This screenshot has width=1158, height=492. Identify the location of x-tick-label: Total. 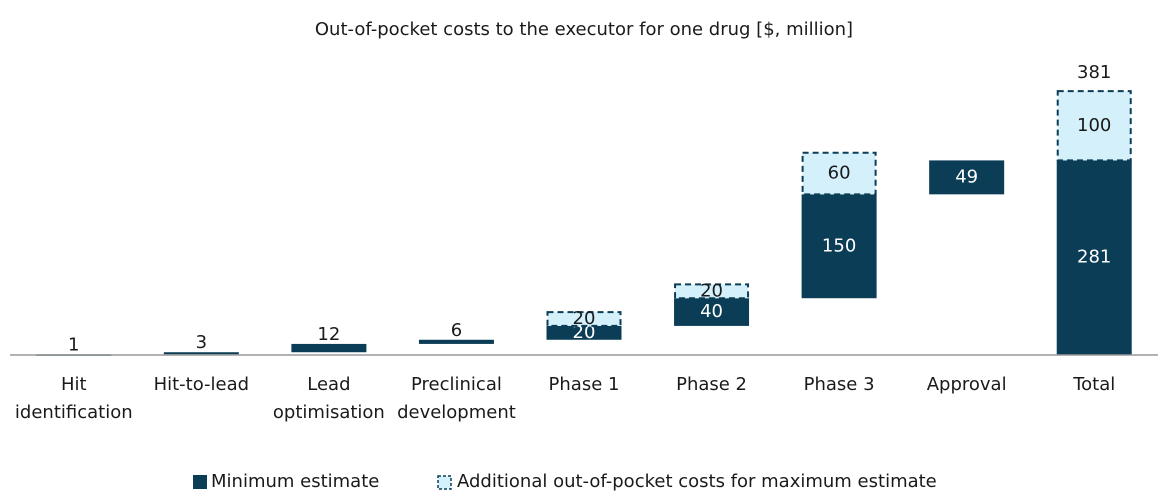
(1093, 384).